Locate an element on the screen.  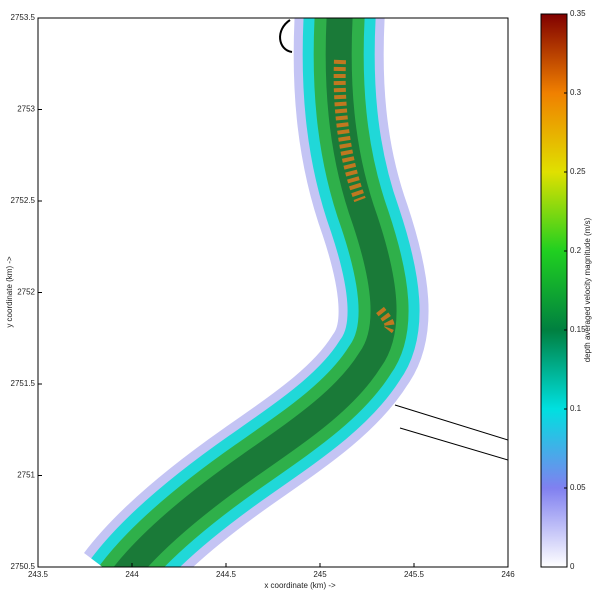
y-tick-label: 2751.5 is located at coordinates (23, 383).